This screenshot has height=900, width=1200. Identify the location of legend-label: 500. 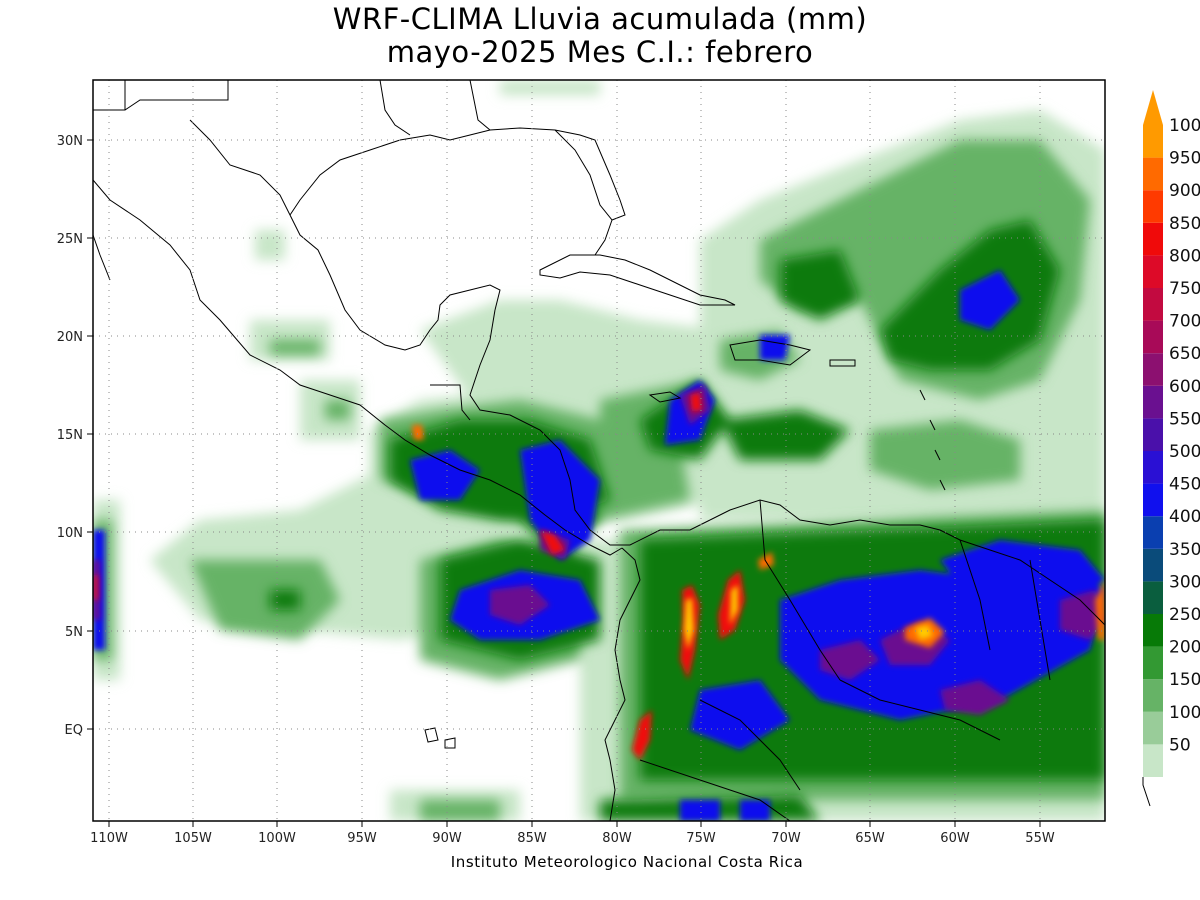
(1184, 452).